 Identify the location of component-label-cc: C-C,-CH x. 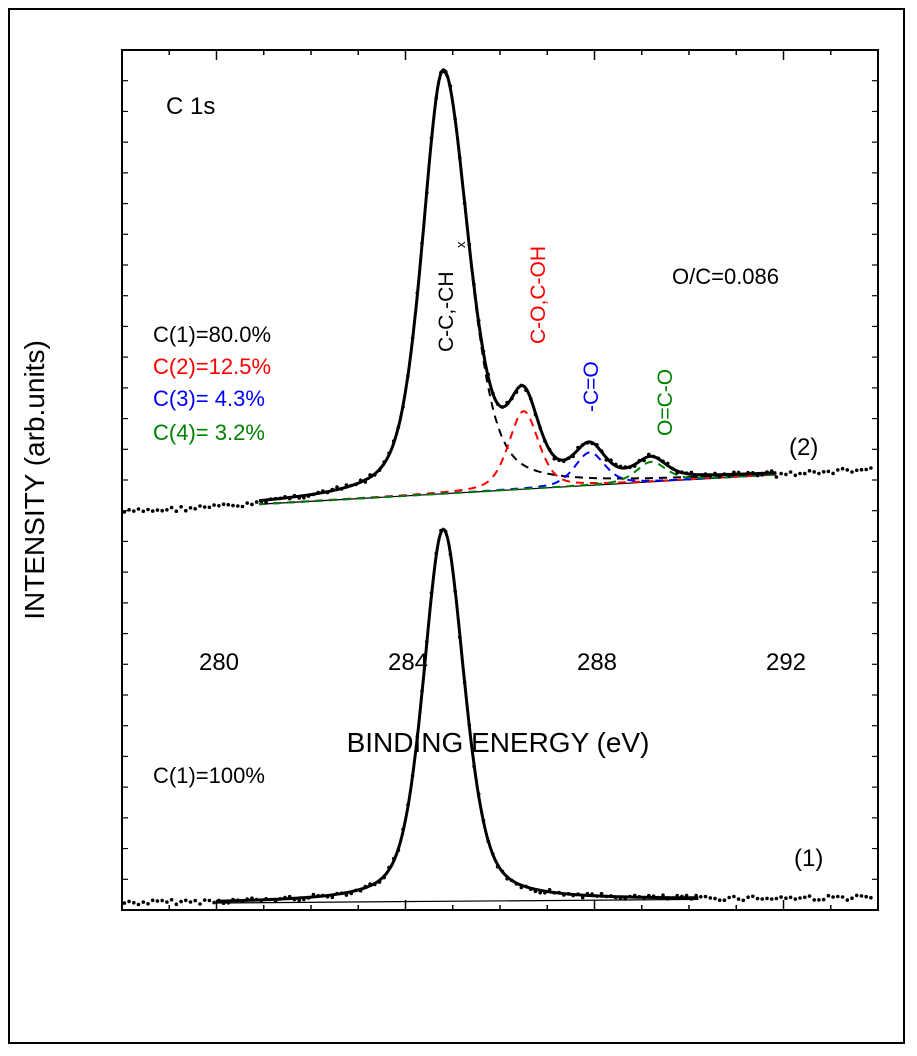
(451, 296).